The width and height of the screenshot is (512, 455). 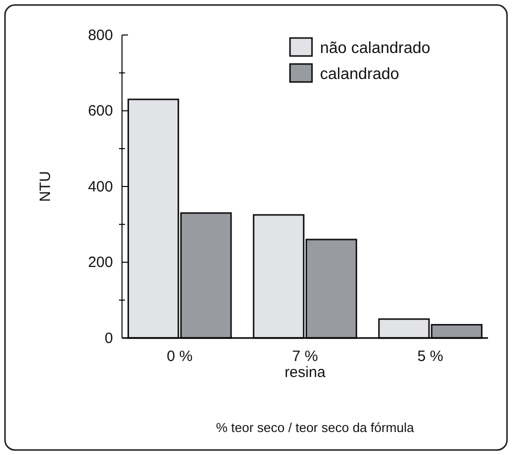 What do you see at coordinates (108, 338) in the screenshot?
I see `y-tick-label: 0` at bounding box center [108, 338].